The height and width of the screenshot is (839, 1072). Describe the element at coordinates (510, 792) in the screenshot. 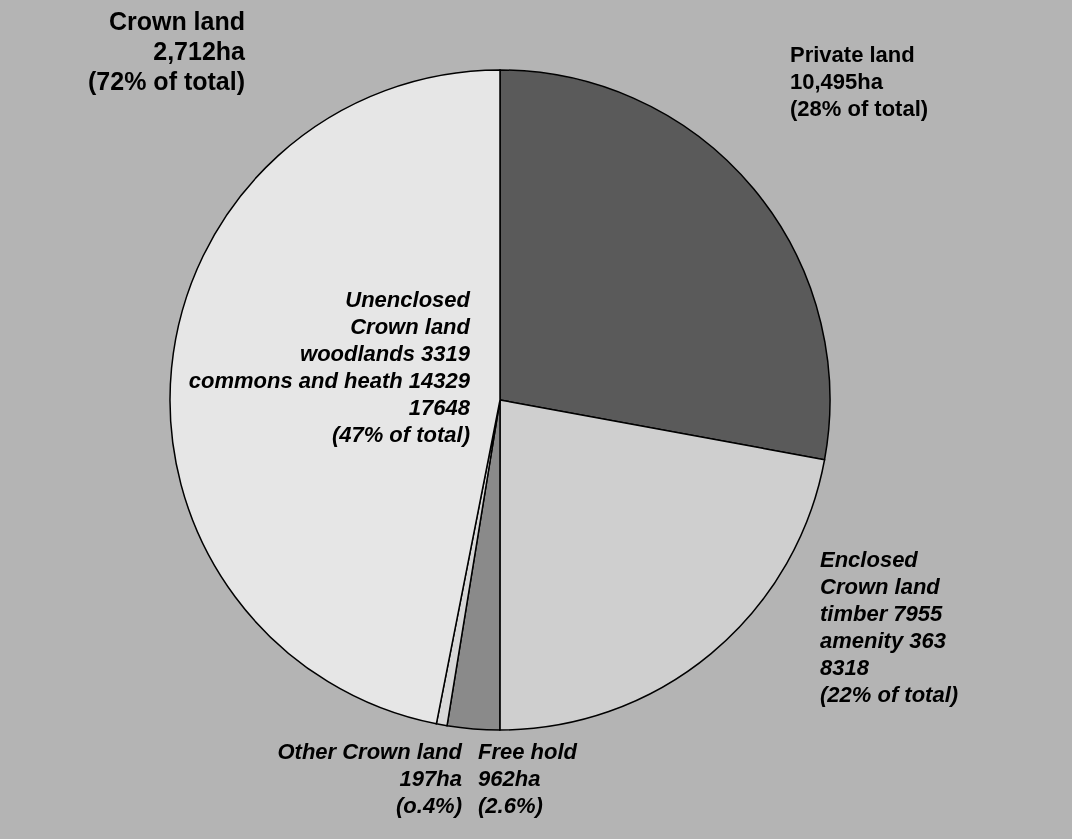

I see `data-label: 962ha (2.6%)` at that location.